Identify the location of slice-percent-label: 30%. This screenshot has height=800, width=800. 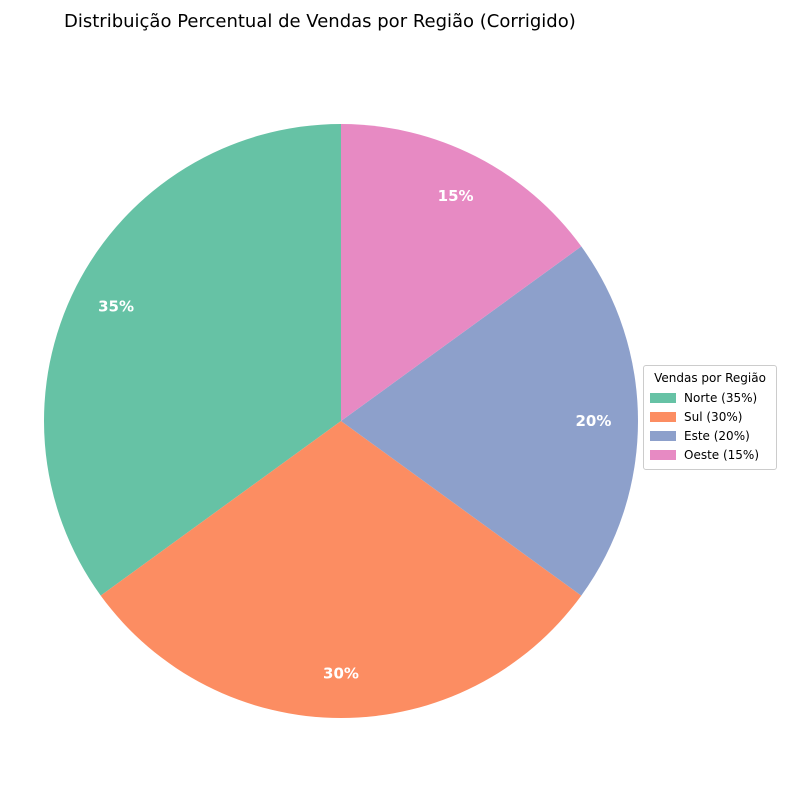
(341, 673).